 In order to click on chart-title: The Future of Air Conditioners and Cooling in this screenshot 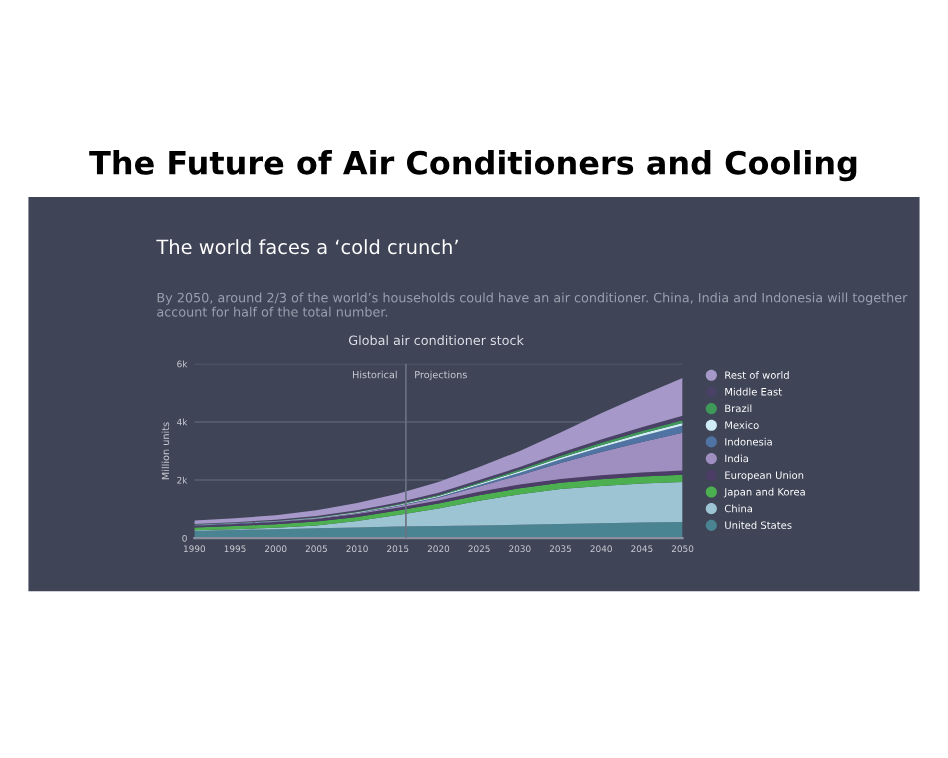, I will do `click(473, 166)`.